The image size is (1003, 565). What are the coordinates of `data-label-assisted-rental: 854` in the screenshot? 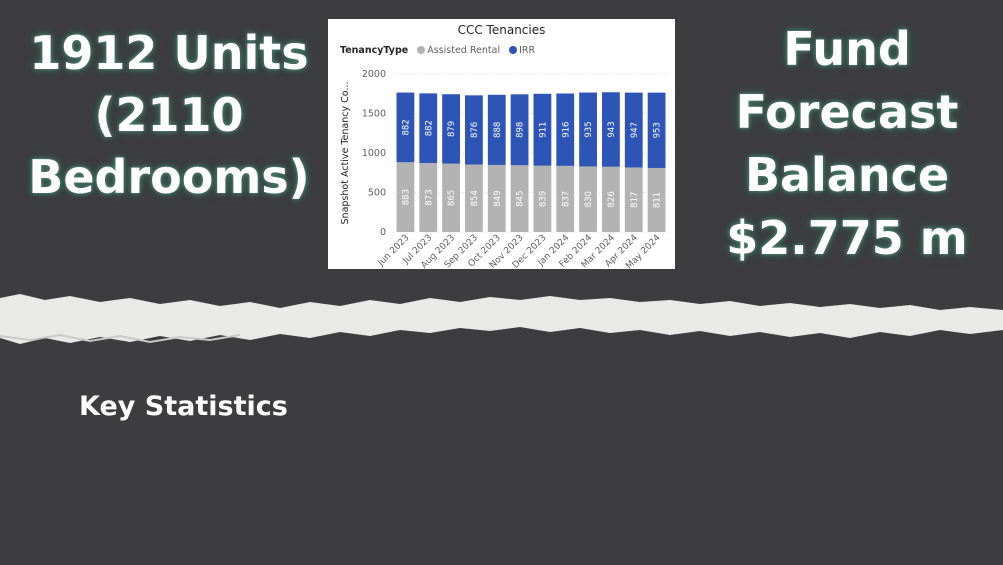 It's located at (475, 198).